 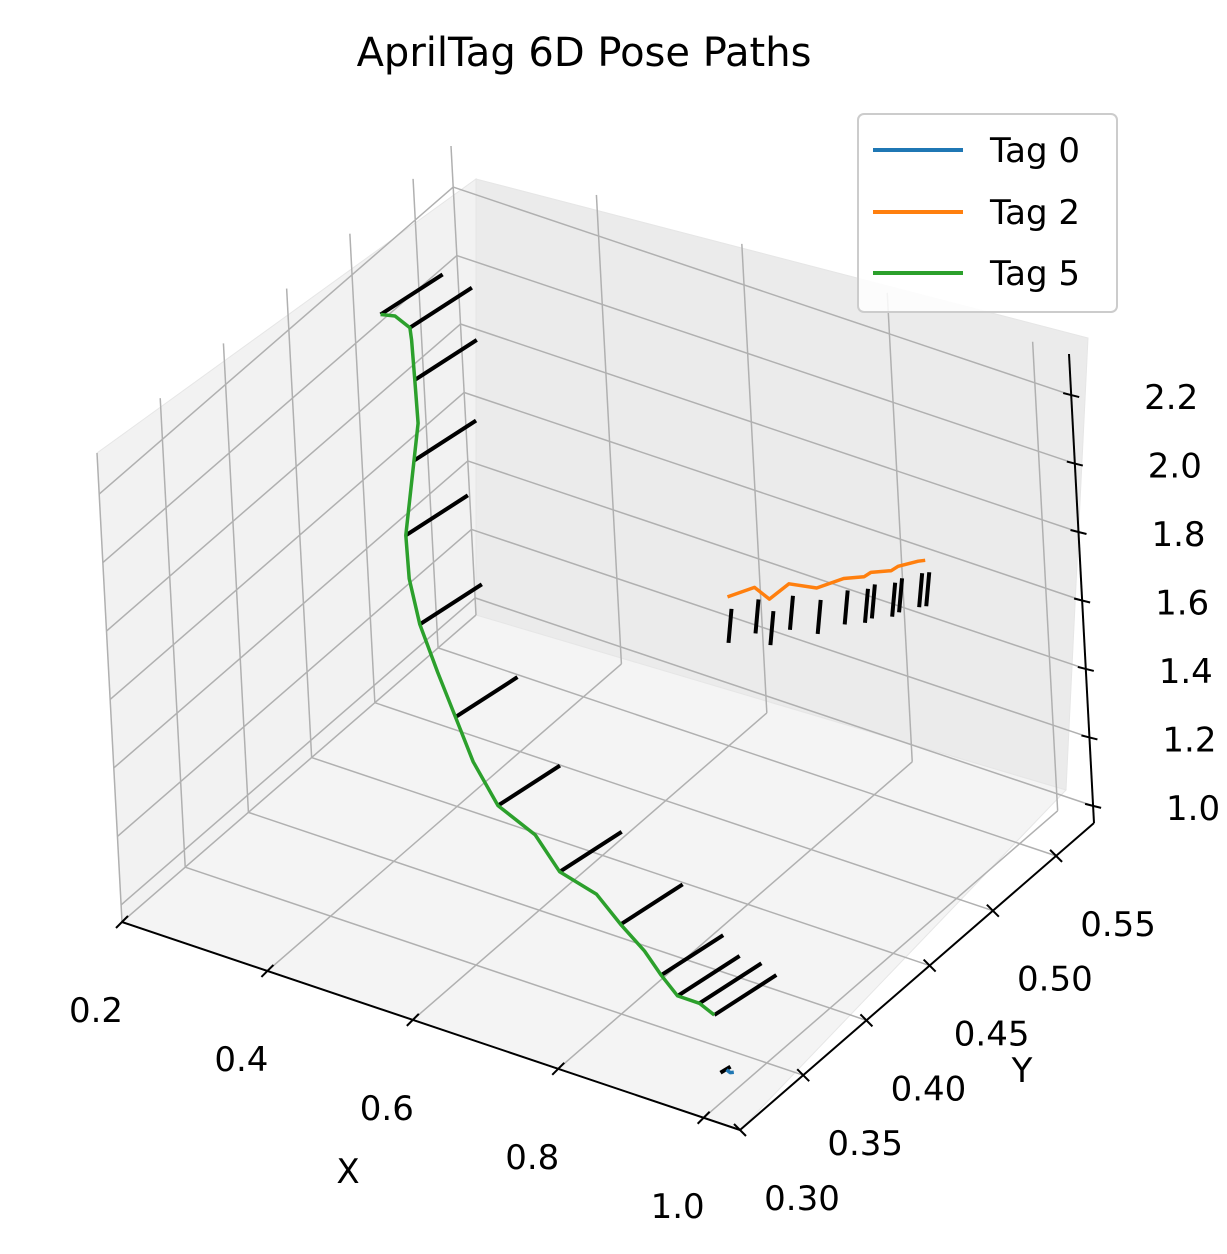 What do you see at coordinates (1182, 603) in the screenshot?
I see `z-tick-label: 1.6` at bounding box center [1182, 603].